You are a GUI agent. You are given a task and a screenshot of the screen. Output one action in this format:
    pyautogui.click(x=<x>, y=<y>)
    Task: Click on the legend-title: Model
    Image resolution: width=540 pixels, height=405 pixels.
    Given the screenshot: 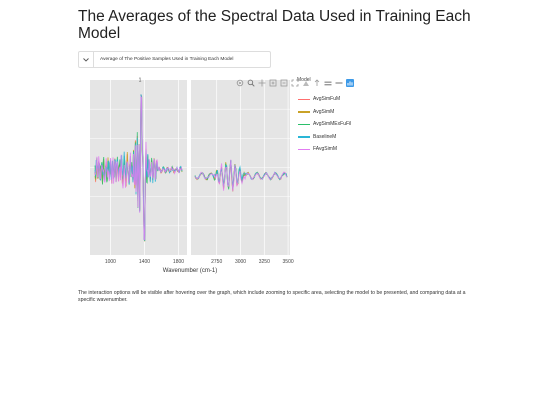 What is the action you would take?
    pyautogui.click(x=304, y=80)
    